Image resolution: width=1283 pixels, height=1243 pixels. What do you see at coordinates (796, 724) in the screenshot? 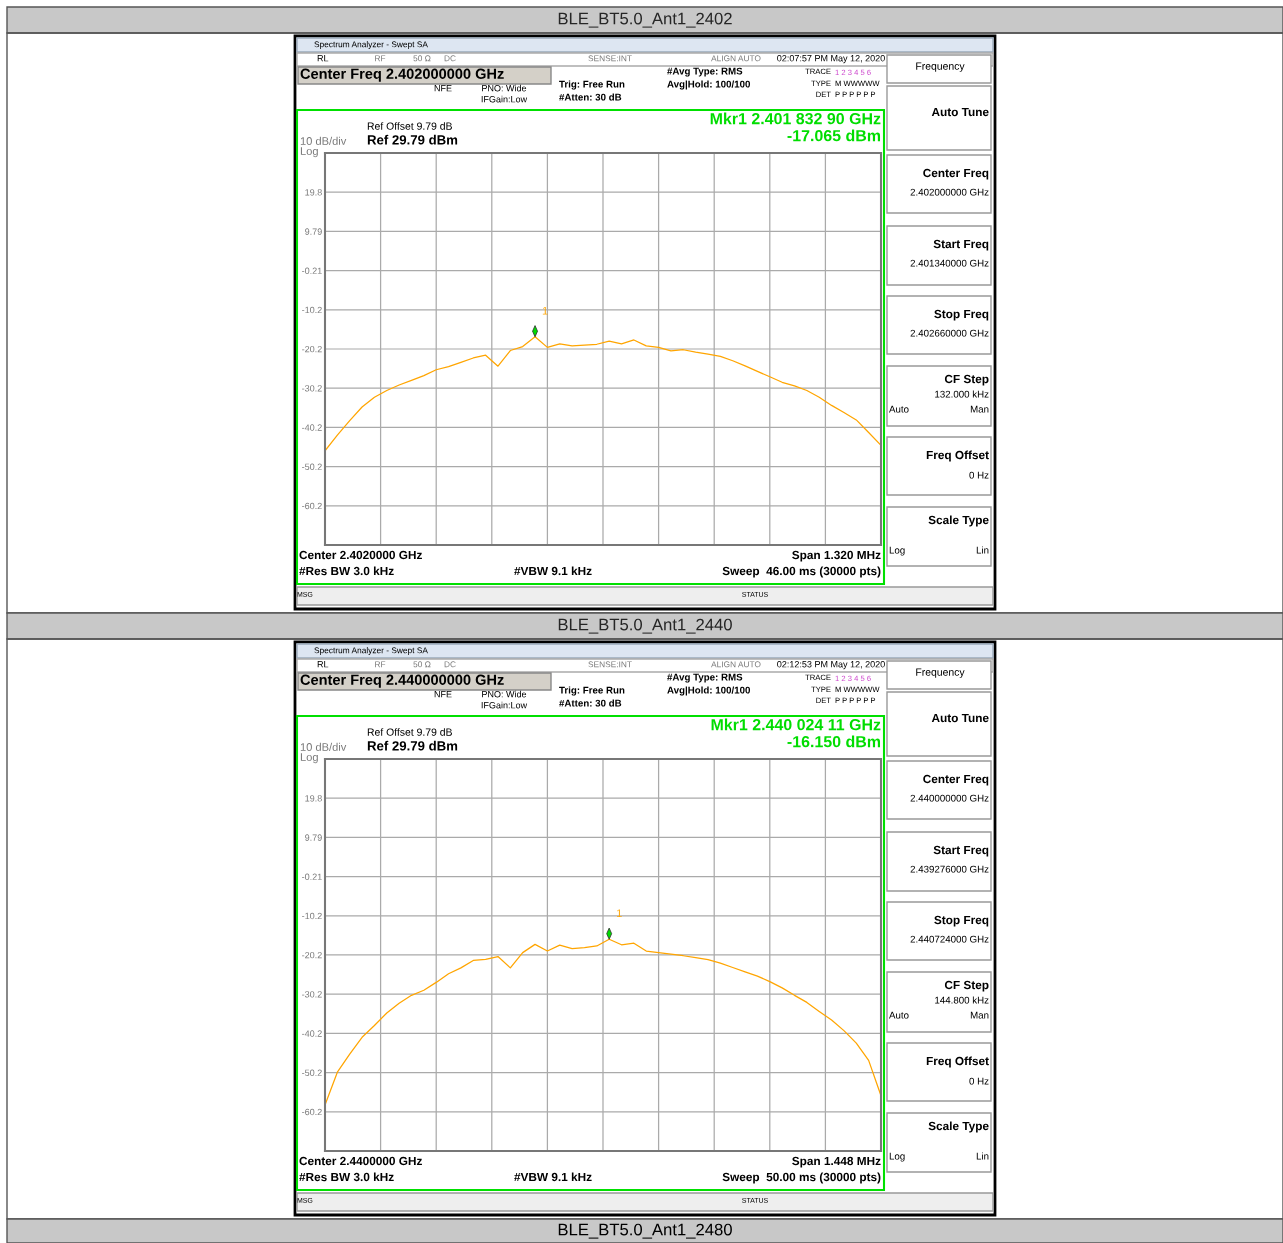
I see `text: Mkr1 2.440 024 11 GHz` at bounding box center [796, 724].